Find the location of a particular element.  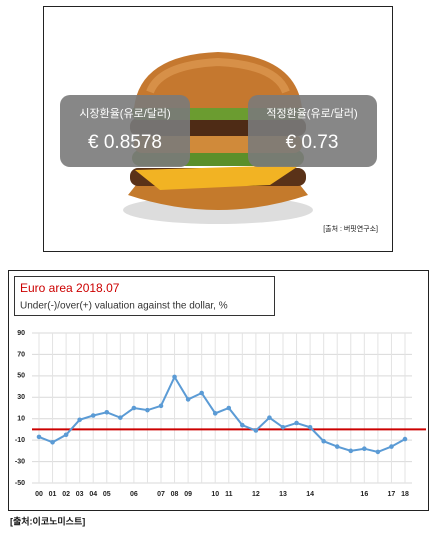

y-tick-label: -10 is located at coordinates (20, 440).